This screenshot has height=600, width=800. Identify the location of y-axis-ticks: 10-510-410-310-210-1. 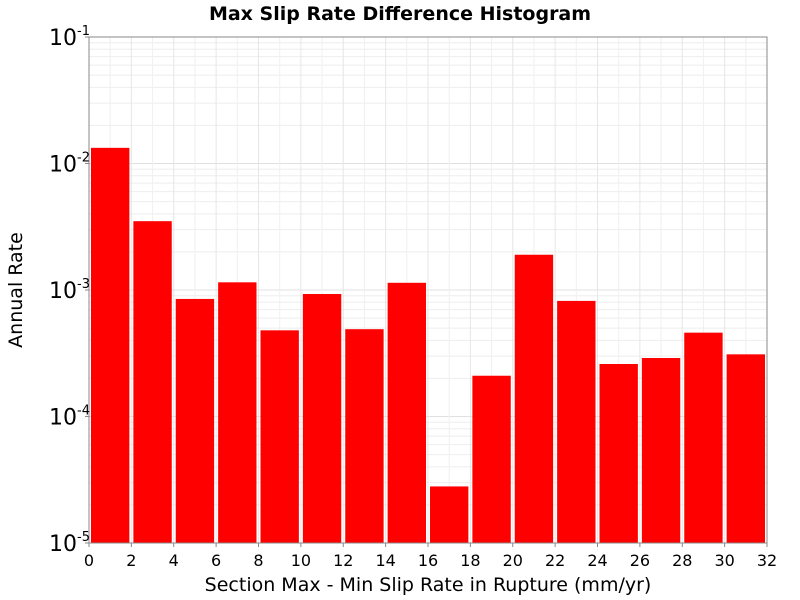
(69, 290).